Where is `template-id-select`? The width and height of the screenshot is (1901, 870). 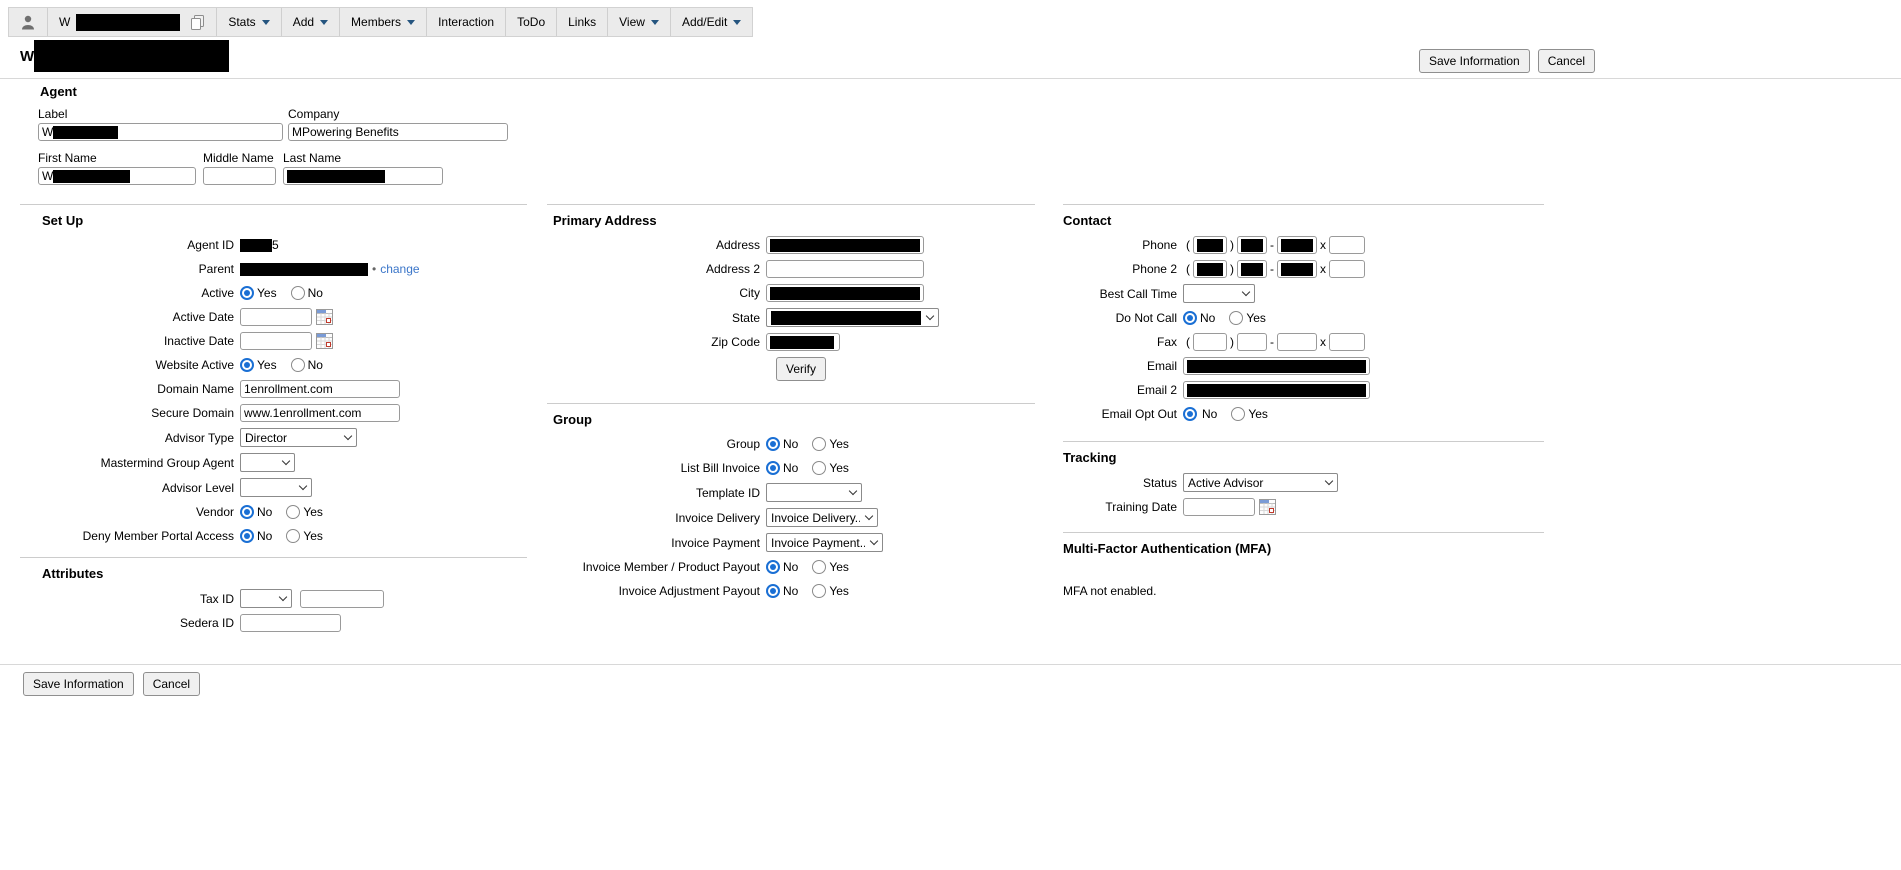
template-id-select is located at coordinates (814, 492).